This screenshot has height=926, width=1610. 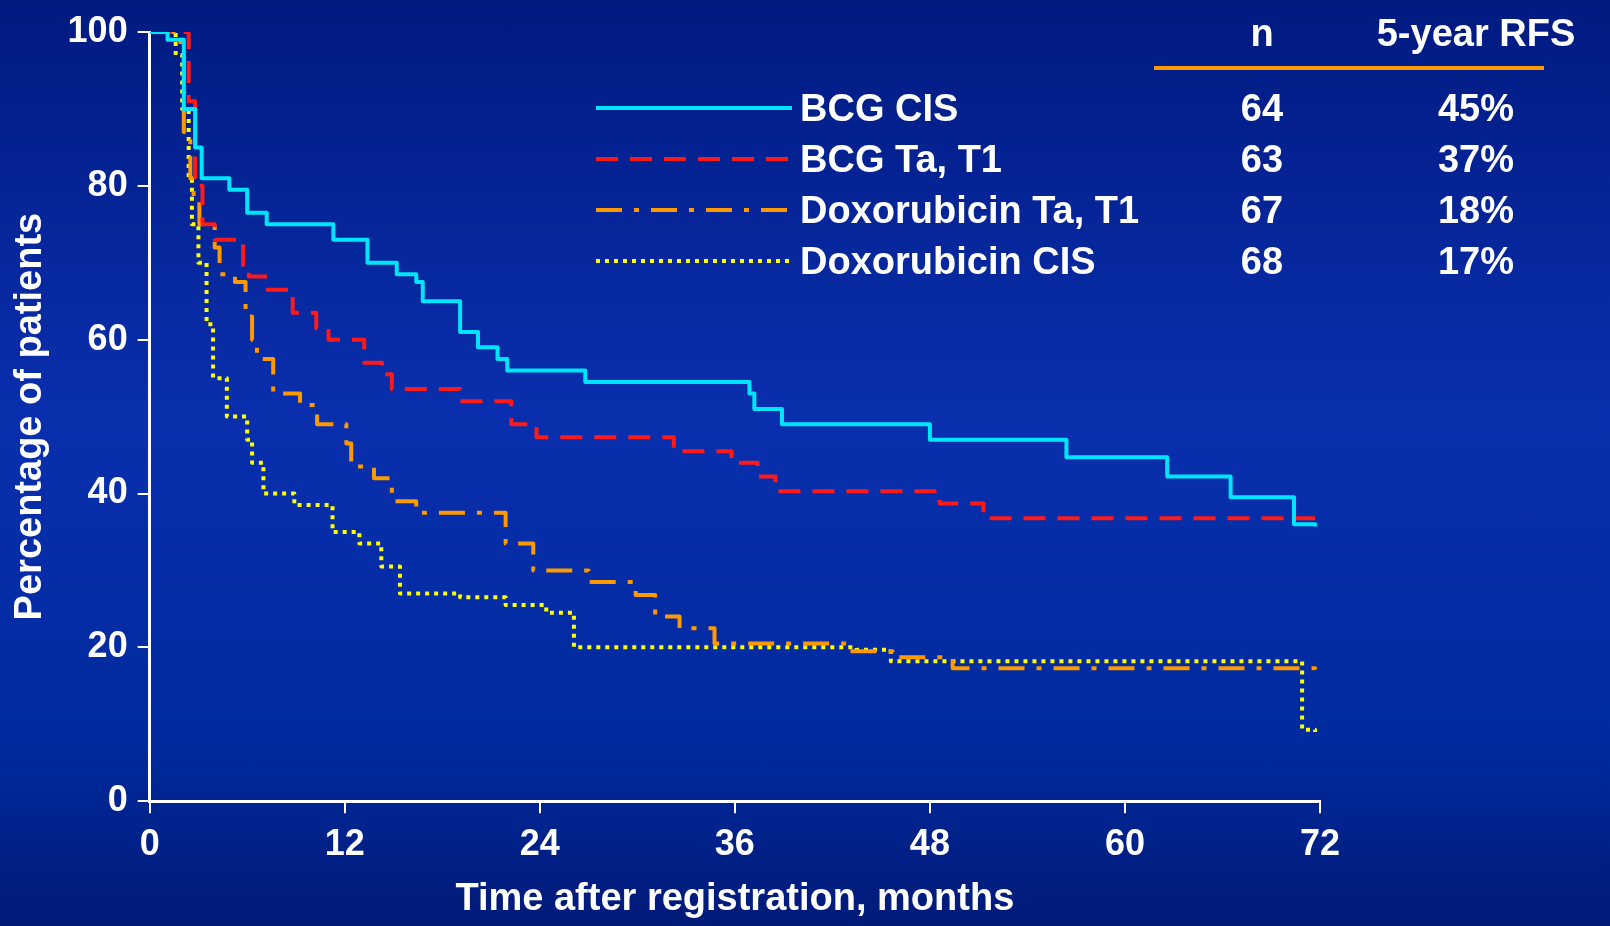 I want to click on x-tick-label: 0, so click(x=149, y=842).